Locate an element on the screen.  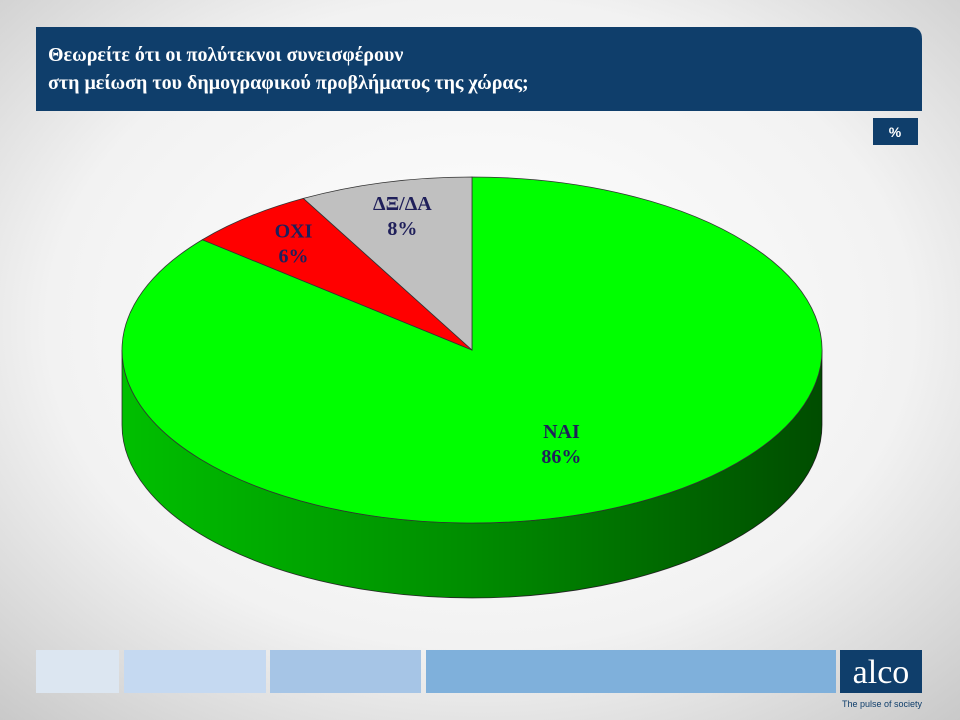
logo: alco is located at coordinates (881, 672).